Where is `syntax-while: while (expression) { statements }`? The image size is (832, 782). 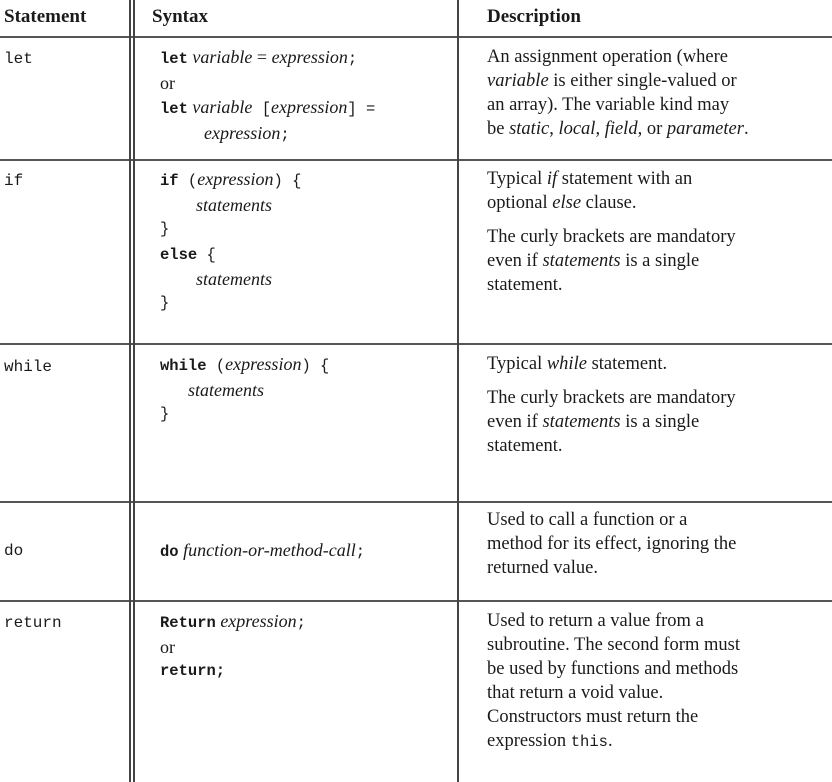 syntax-while: while (expression) { statements } is located at coordinates (245, 388).